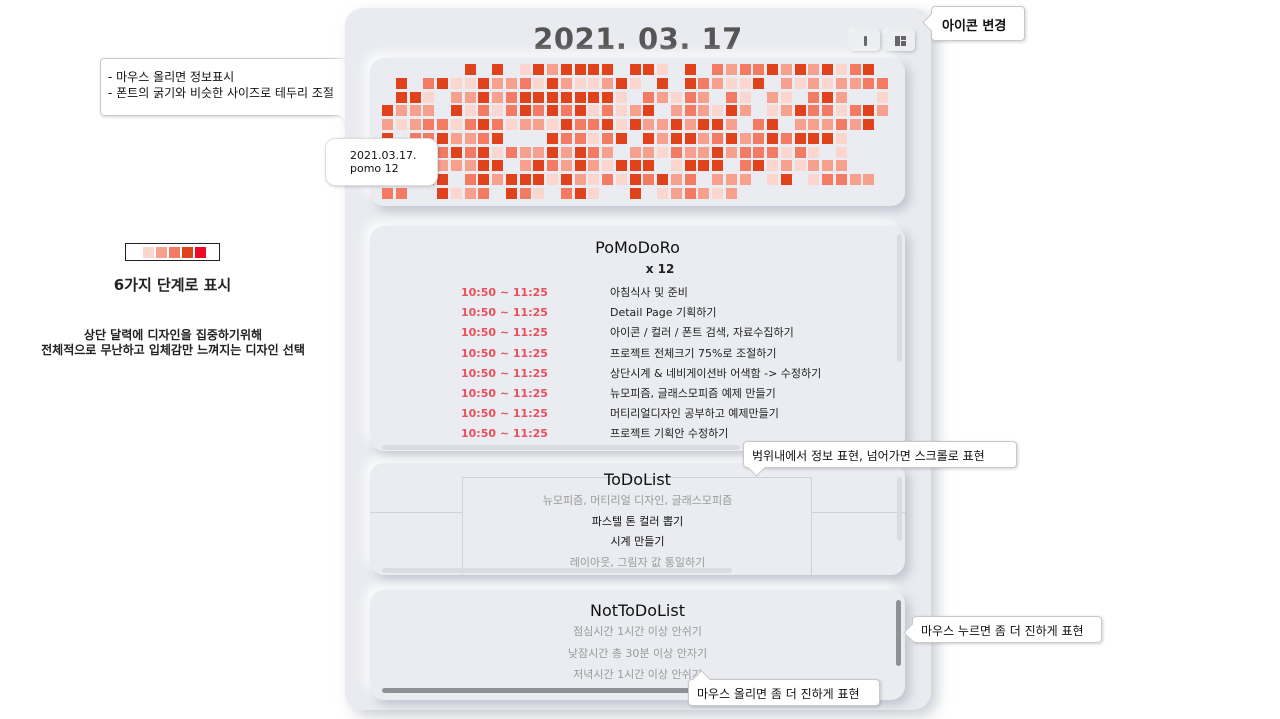 The image size is (1280, 719). What do you see at coordinates (637, 333) in the screenshot?
I see `pomodoro-item: 10:50 ~ 11:25 아이콘 / 컬러 / 폰트 검색, 자료수집하기` at bounding box center [637, 333].